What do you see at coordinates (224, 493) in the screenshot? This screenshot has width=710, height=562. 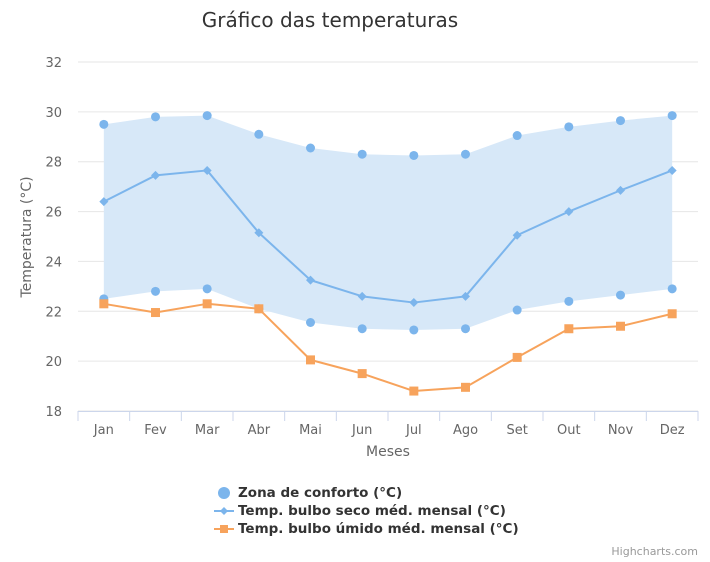 I see `circle-marker-icon` at bounding box center [224, 493].